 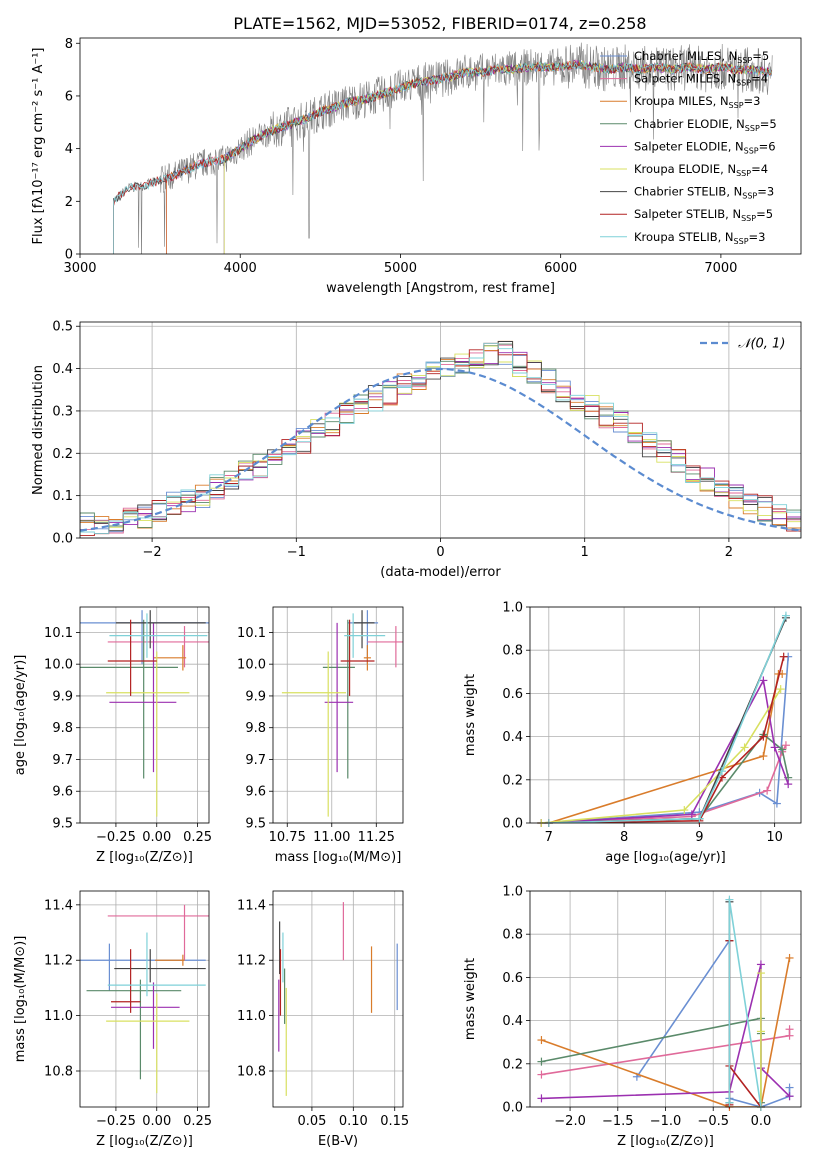 What do you see at coordinates (376, 837) in the screenshot?
I see `x-tick-label: 11.25` at bounding box center [376, 837].